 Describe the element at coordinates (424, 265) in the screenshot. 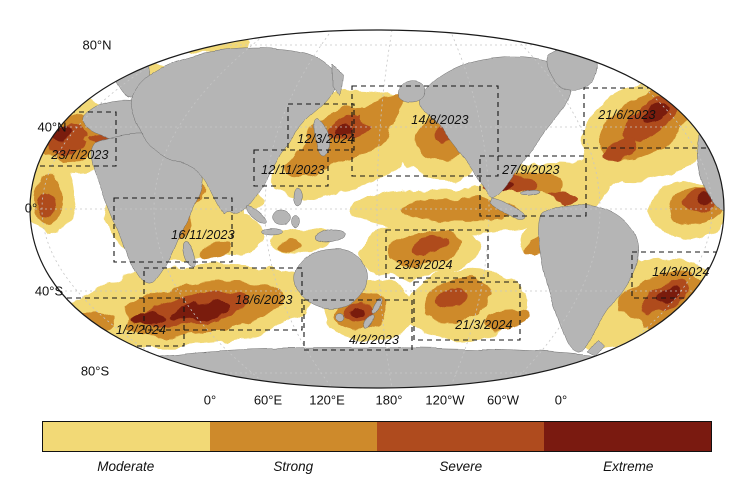

I see `date-annotation: 23/3/2024` at that location.